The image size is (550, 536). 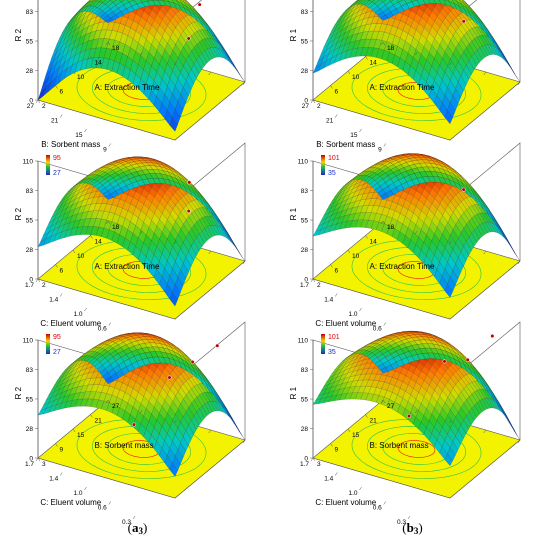 What do you see at coordinates (323, 344) in the screenshot?
I see `legend-gradient` at bounding box center [323, 344].